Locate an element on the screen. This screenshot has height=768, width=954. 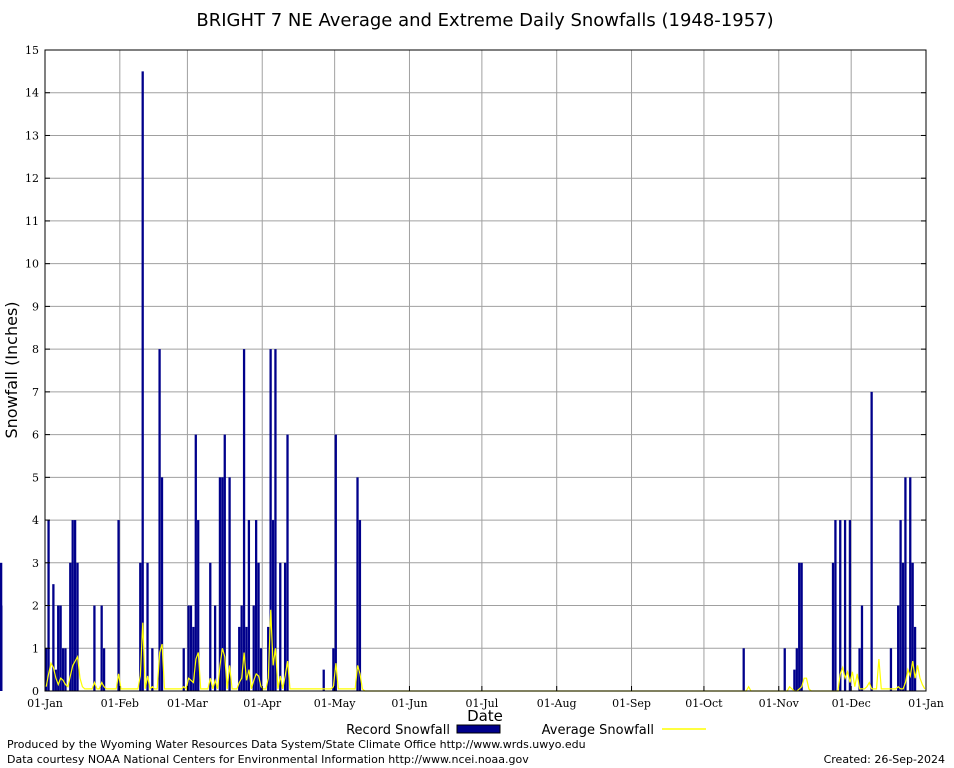
x-tick-label: 01-Nov is located at coordinates (779, 703).